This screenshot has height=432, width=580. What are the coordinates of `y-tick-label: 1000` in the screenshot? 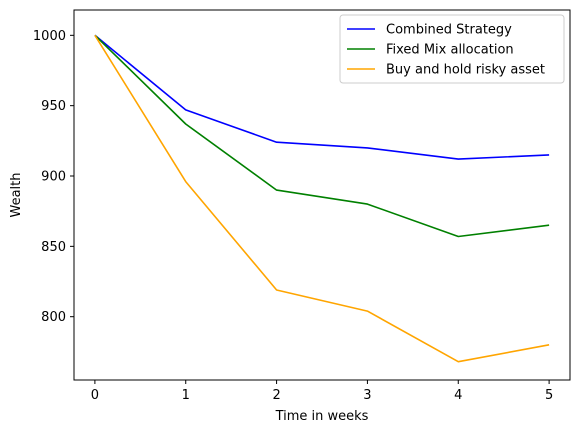 It's located at (49, 36).